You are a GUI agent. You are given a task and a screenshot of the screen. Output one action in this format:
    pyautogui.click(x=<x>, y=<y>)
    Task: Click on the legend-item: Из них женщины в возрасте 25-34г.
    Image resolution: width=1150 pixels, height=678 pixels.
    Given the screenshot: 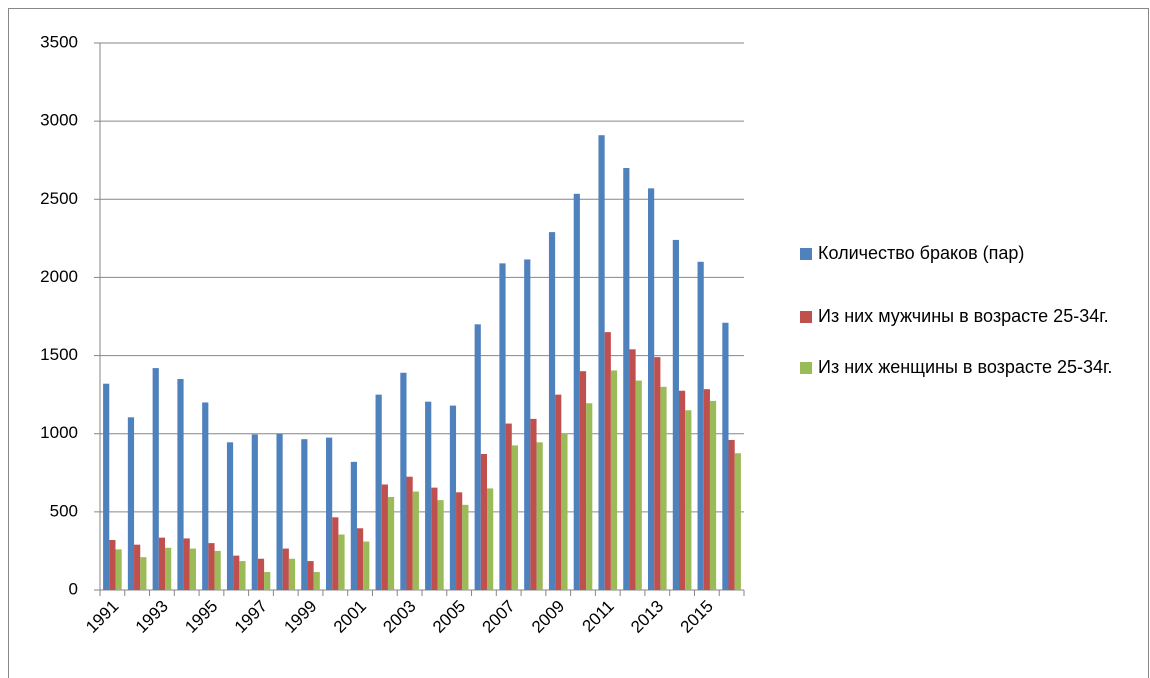 What is the action you would take?
    pyautogui.click(x=970, y=367)
    